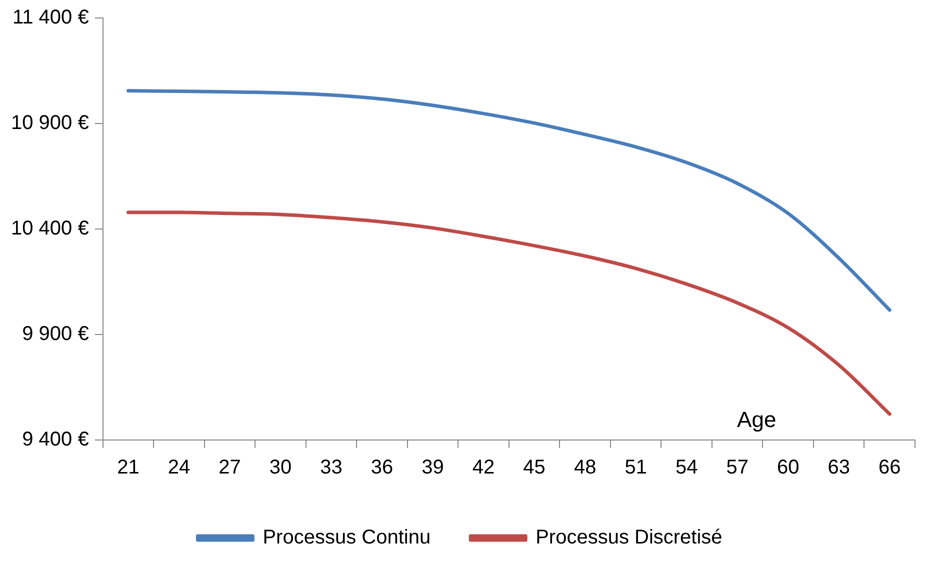 The height and width of the screenshot is (563, 925). Describe the element at coordinates (534, 467) in the screenshot. I see `x-tick-label: 45` at that location.